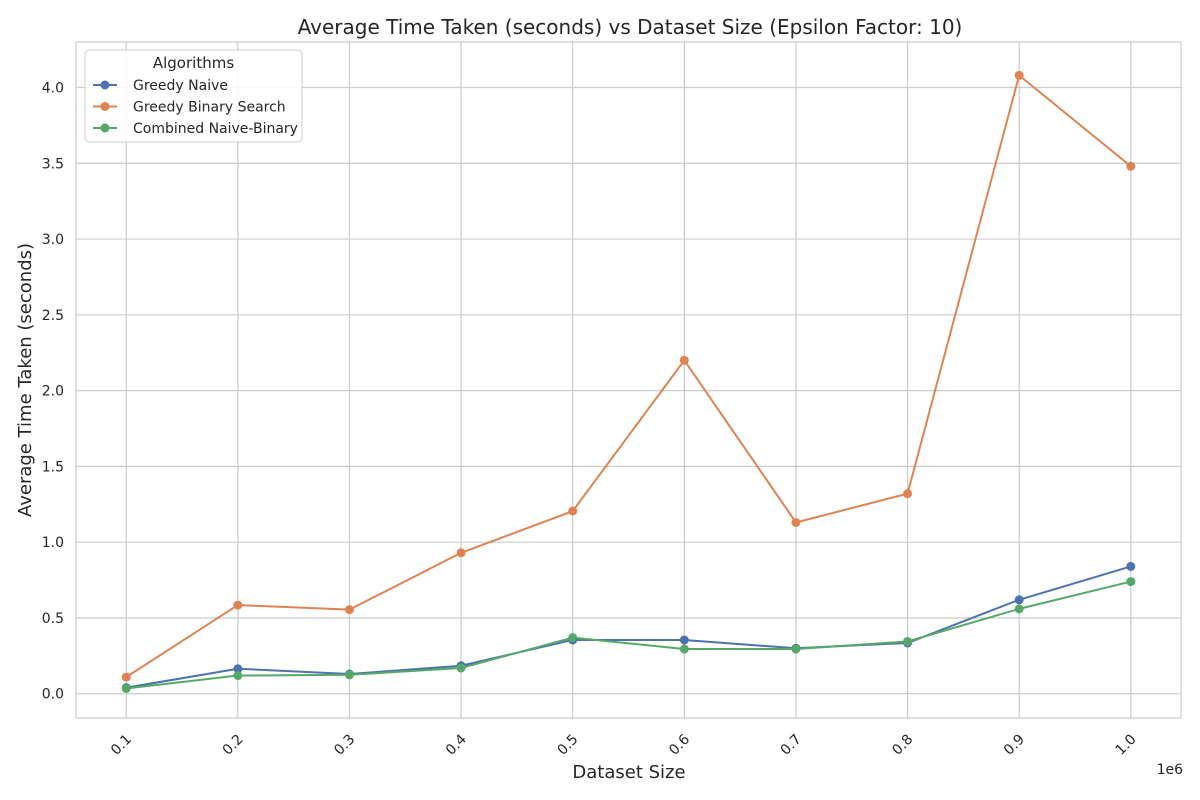 Image resolution: width=1200 pixels, height=800 pixels. Describe the element at coordinates (567, 745) in the screenshot. I see `x-tick-label: 0.5` at that location.